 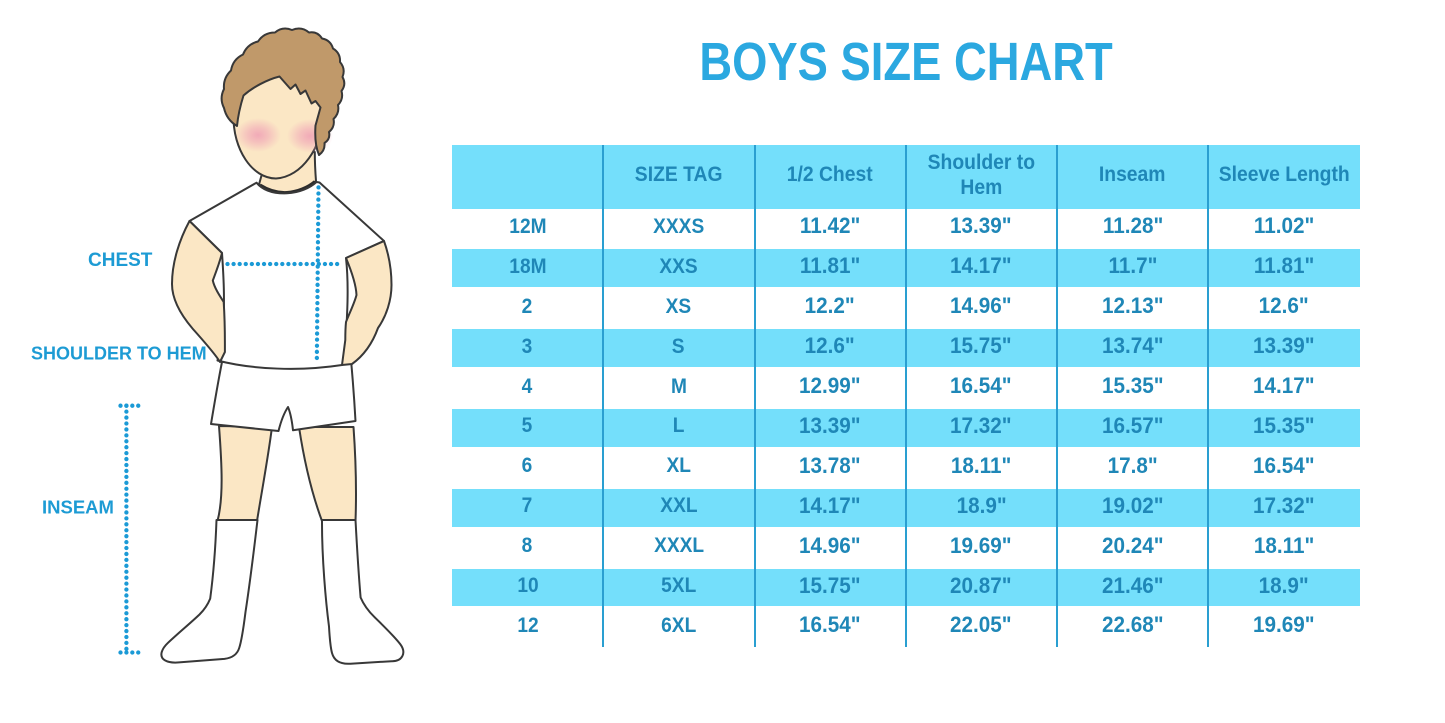 I want to click on svg-text: INSEAM, so click(x=78, y=507).